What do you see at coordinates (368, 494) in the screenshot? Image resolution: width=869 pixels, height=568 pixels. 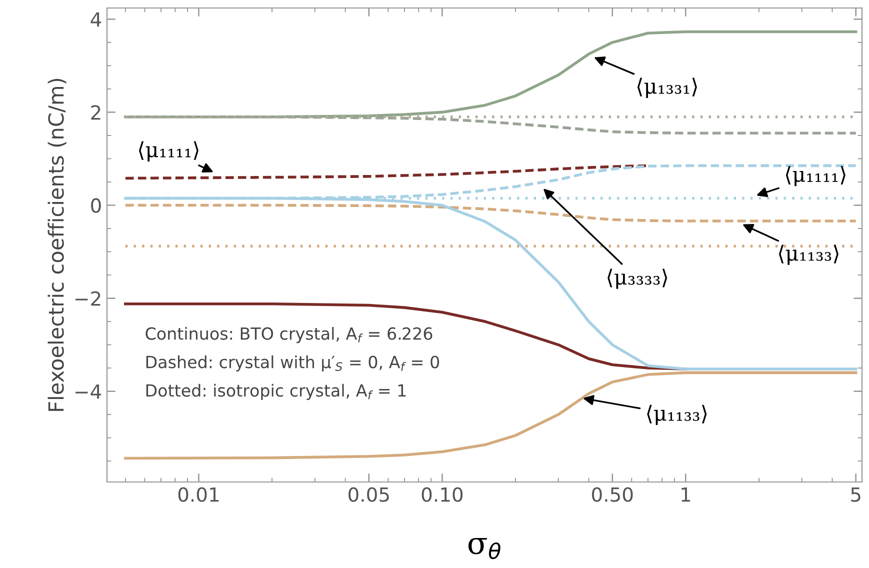 I see `x-tick-label: 0.05` at bounding box center [368, 494].